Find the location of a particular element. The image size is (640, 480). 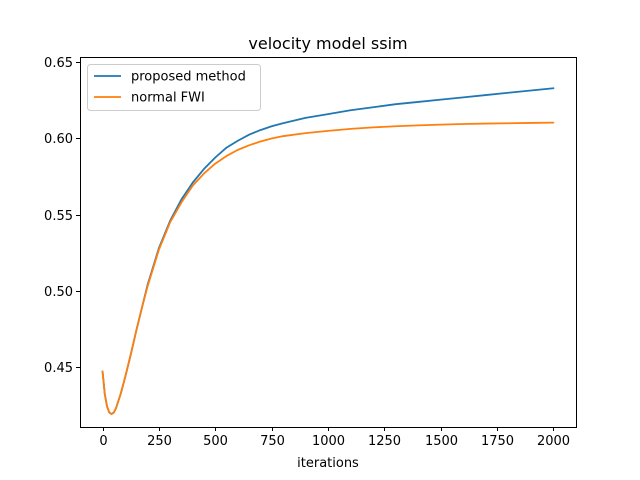

x-tick-label: 0 is located at coordinates (103, 441).